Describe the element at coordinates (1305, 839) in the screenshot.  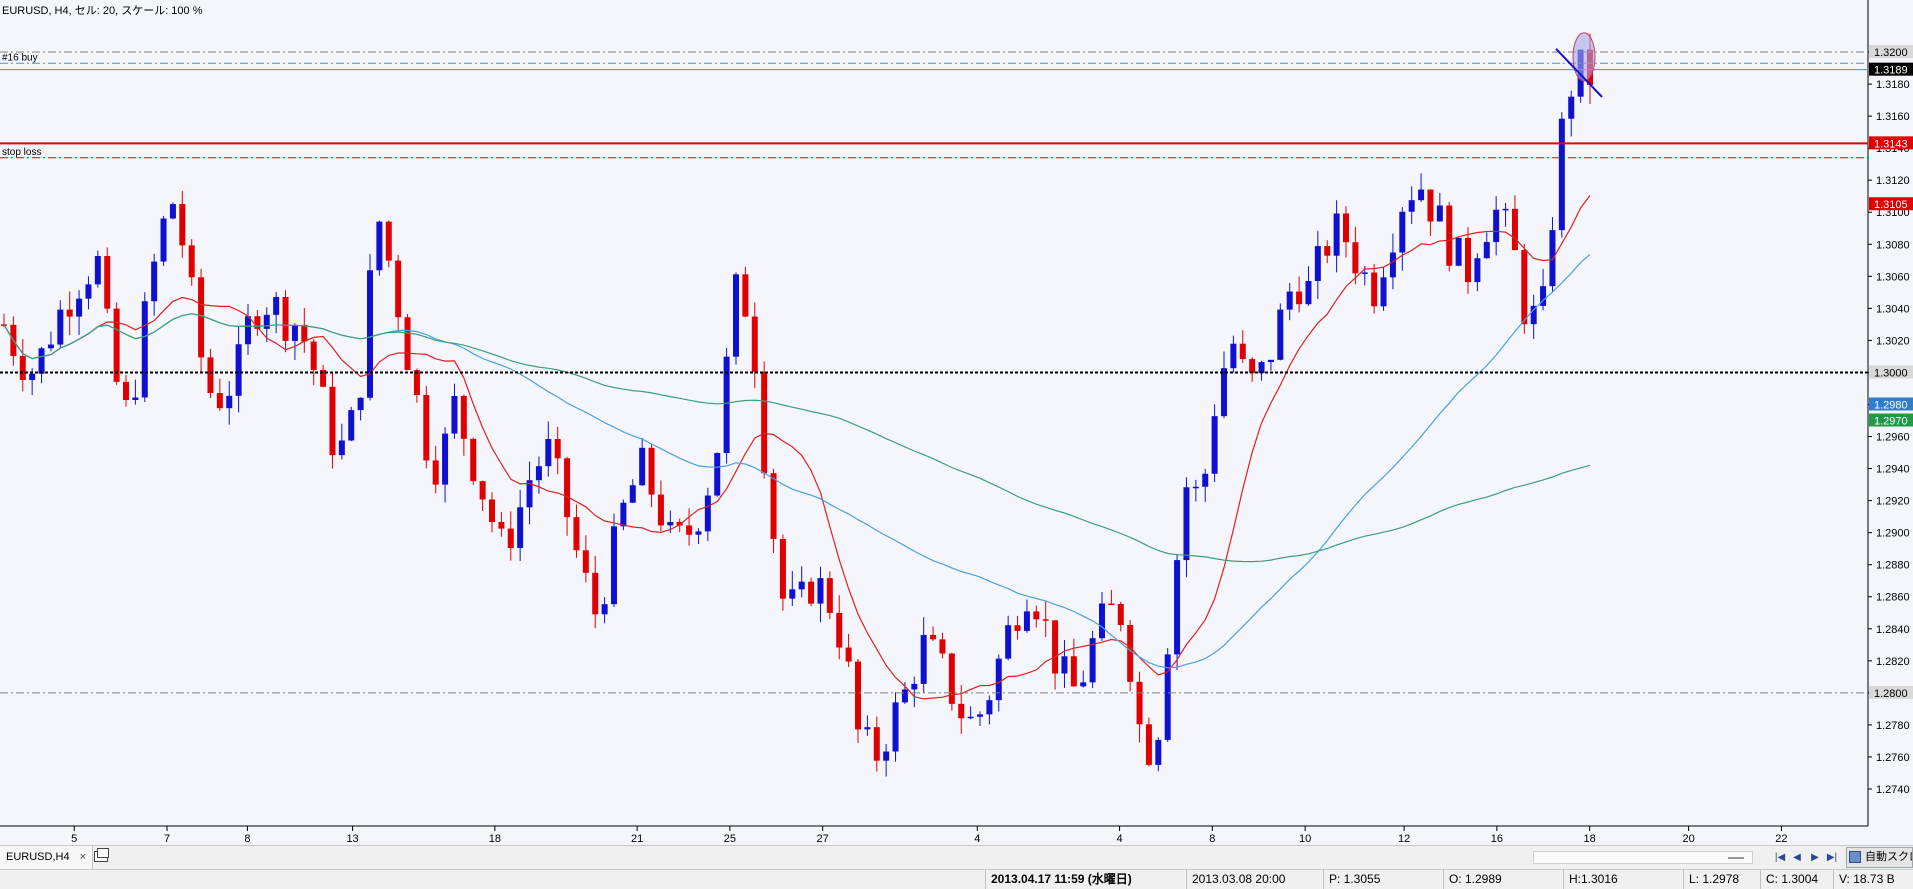
I see `date-tick-label: 10` at that location.